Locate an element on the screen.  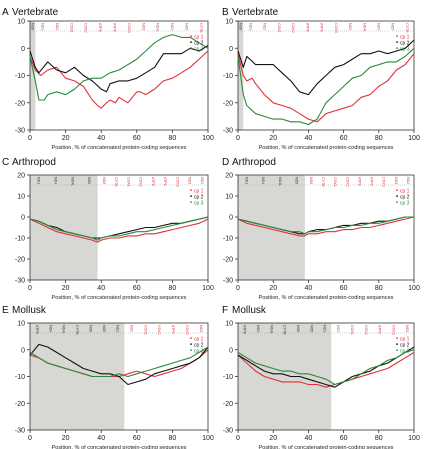
shaded-region is located at coordinates (33, 75).